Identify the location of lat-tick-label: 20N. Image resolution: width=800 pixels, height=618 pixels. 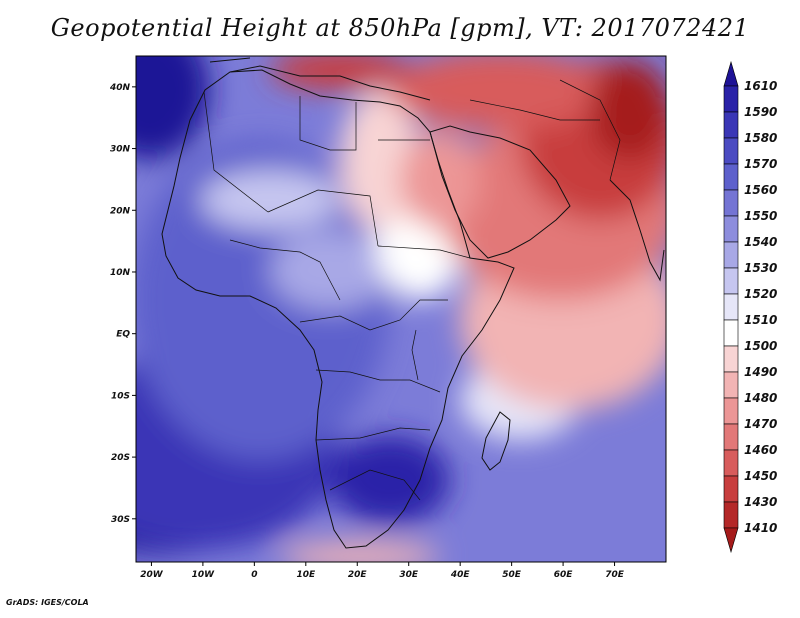
(120, 211).